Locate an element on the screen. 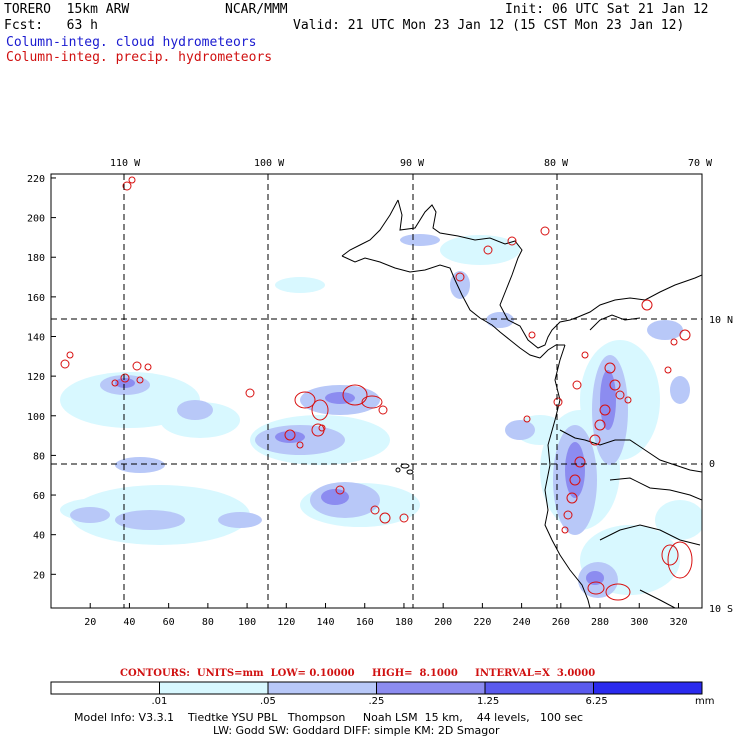 The width and height of the screenshot is (740, 740). x-tick-label: 140 is located at coordinates (325, 622).